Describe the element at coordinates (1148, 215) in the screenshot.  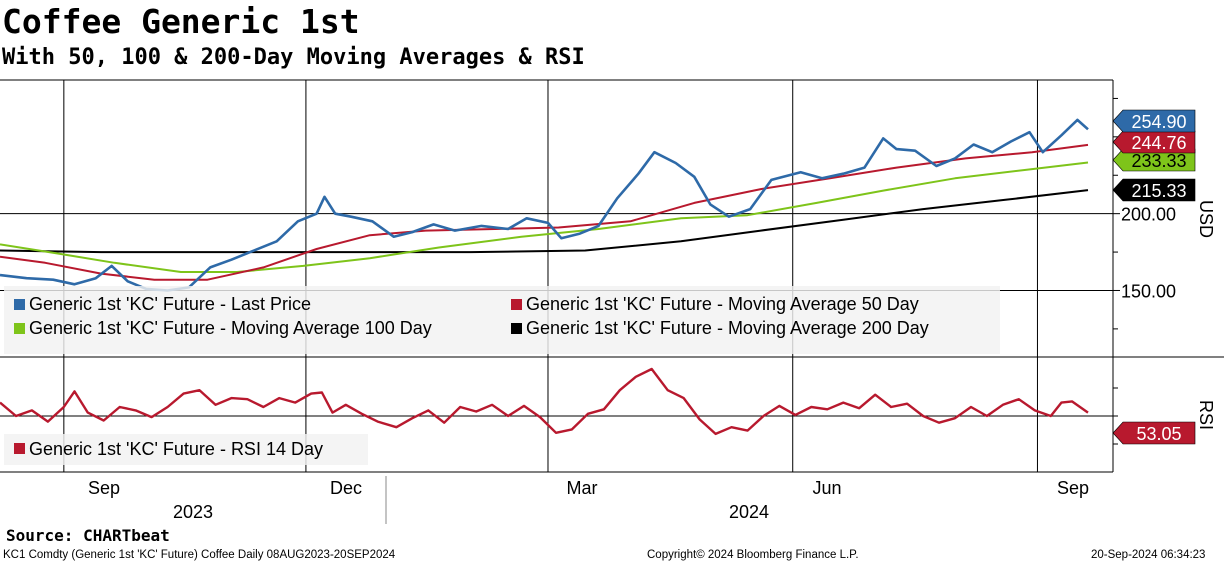
I see `price-tick-label: 200.00` at that location.